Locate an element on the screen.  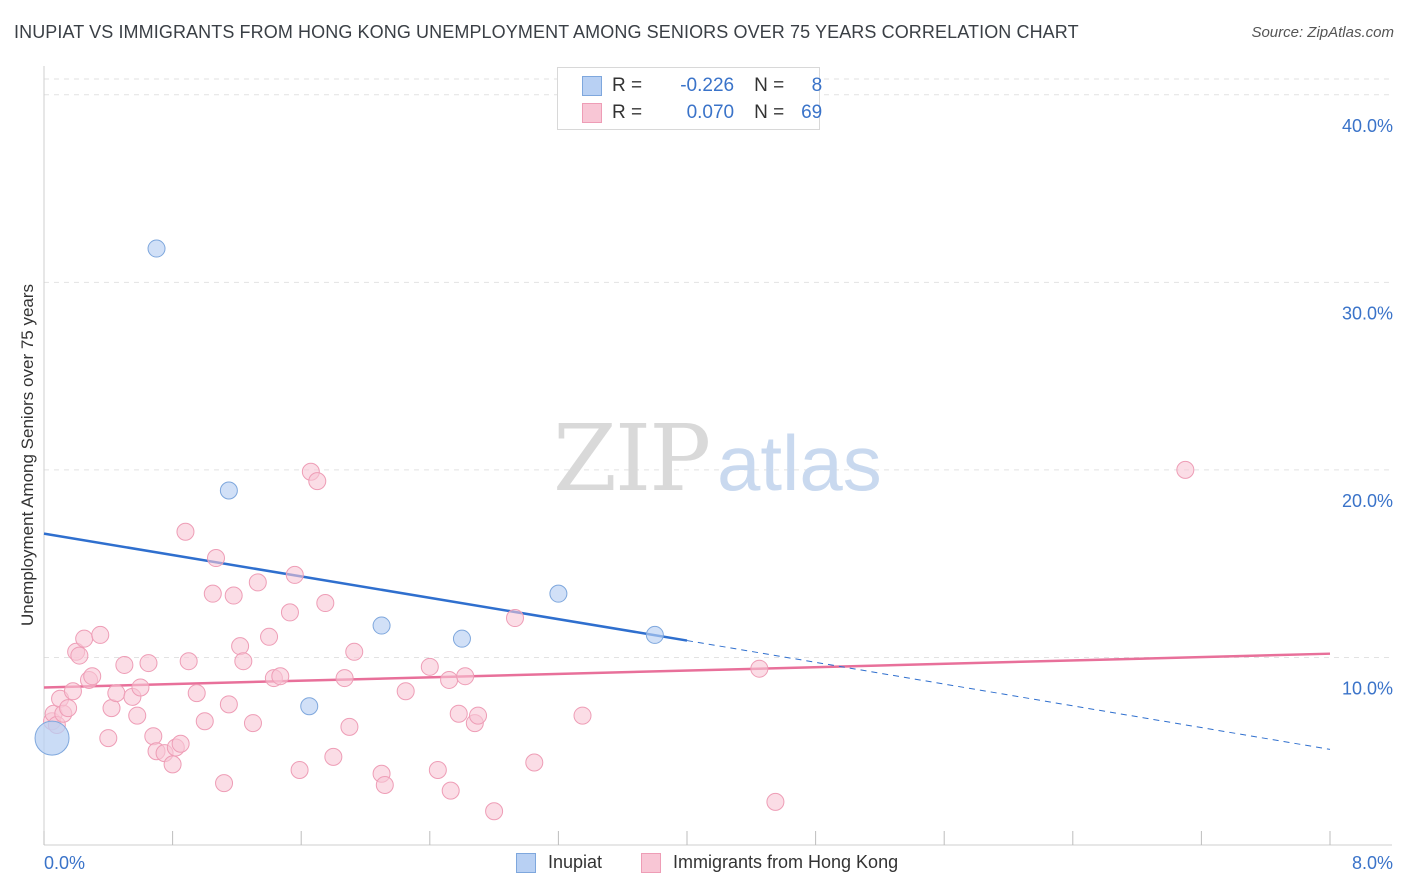
y-tick-label: 40.0% is located at coordinates (1367, 126).